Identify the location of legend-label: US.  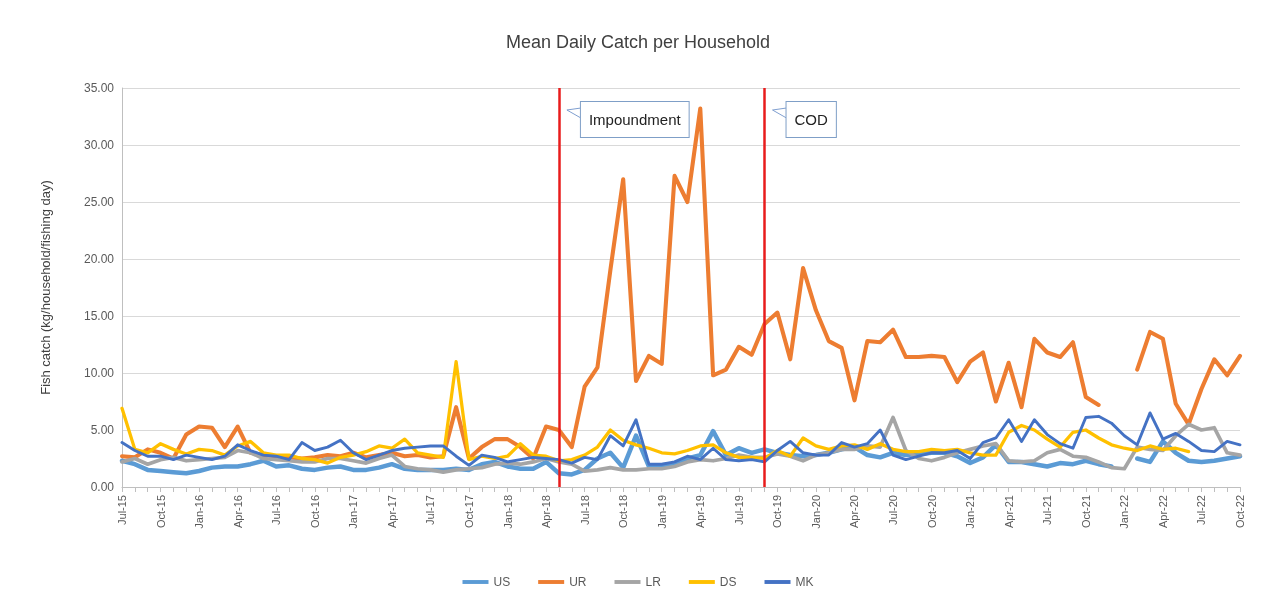
(502, 582).